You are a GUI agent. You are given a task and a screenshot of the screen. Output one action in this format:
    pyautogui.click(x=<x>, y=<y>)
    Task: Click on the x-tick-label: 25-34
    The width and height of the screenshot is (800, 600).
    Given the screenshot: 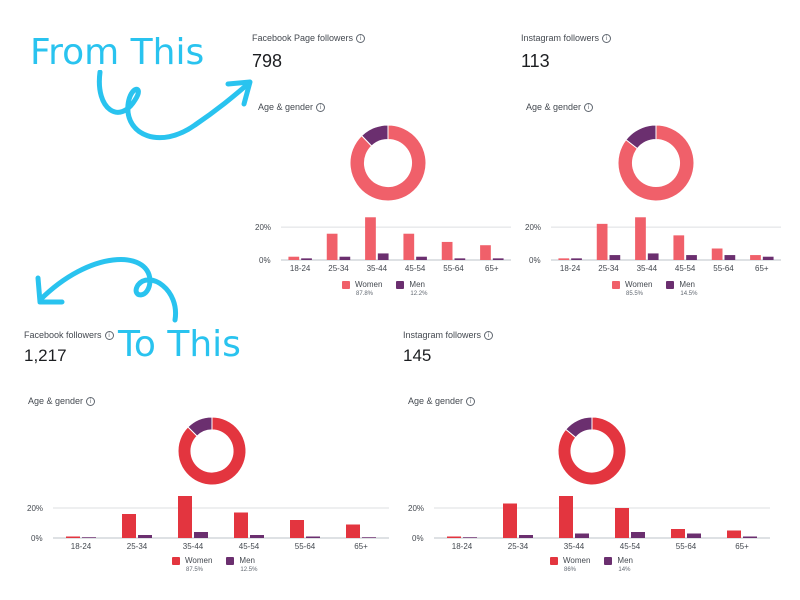 What is the action you would take?
    pyautogui.click(x=137, y=546)
    